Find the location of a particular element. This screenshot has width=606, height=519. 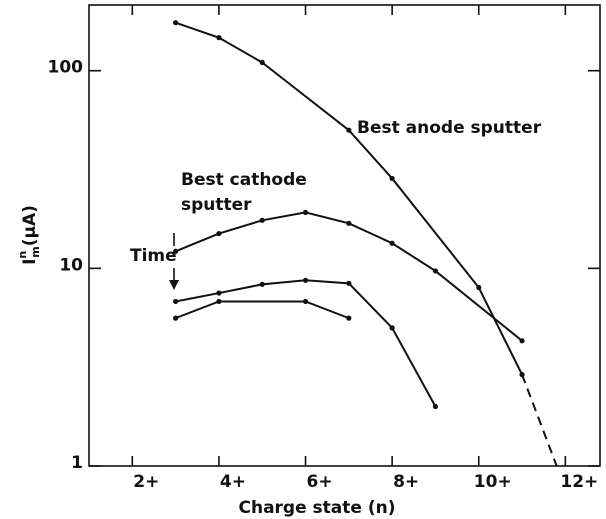

annotation: Best anode sputter is located at coordinates (449, 128).